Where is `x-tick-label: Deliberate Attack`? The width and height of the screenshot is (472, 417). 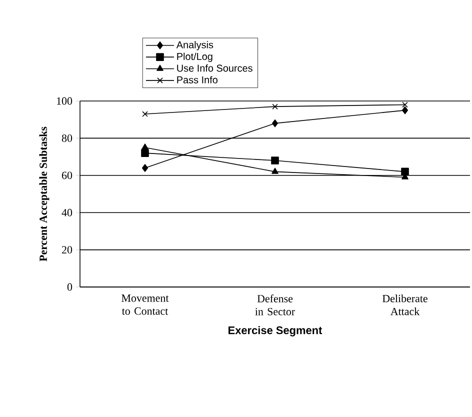 x-tick-label: Deliberate Attack is located at coordinates (405, 305).